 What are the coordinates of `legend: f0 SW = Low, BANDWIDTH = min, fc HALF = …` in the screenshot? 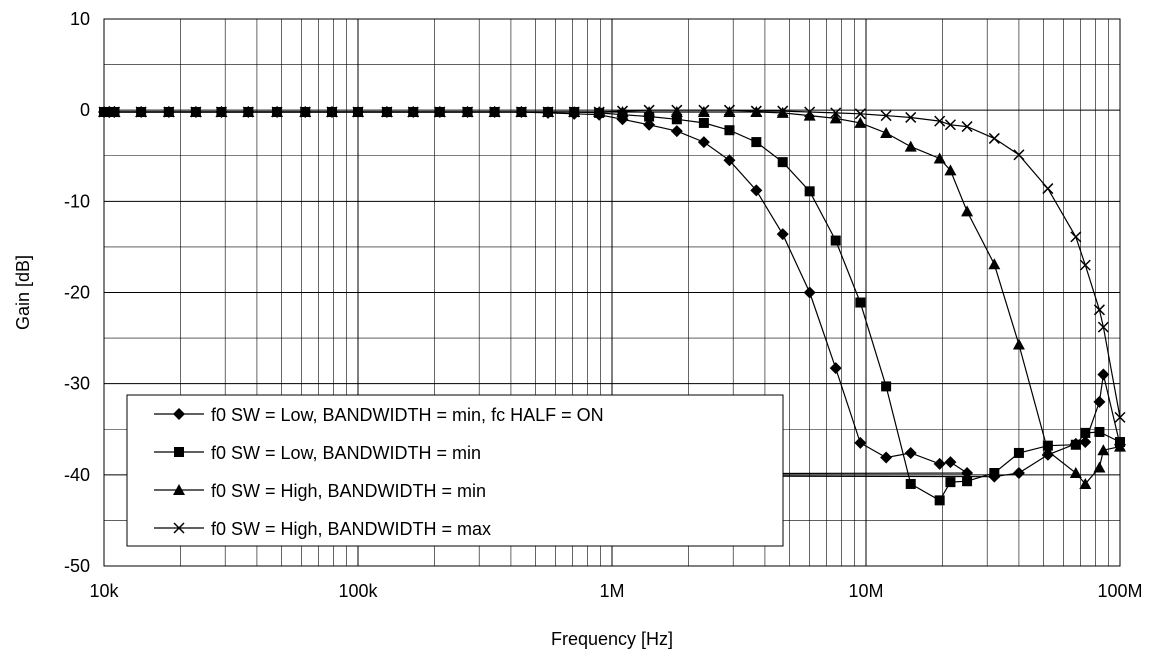 It's located at (455, 470).